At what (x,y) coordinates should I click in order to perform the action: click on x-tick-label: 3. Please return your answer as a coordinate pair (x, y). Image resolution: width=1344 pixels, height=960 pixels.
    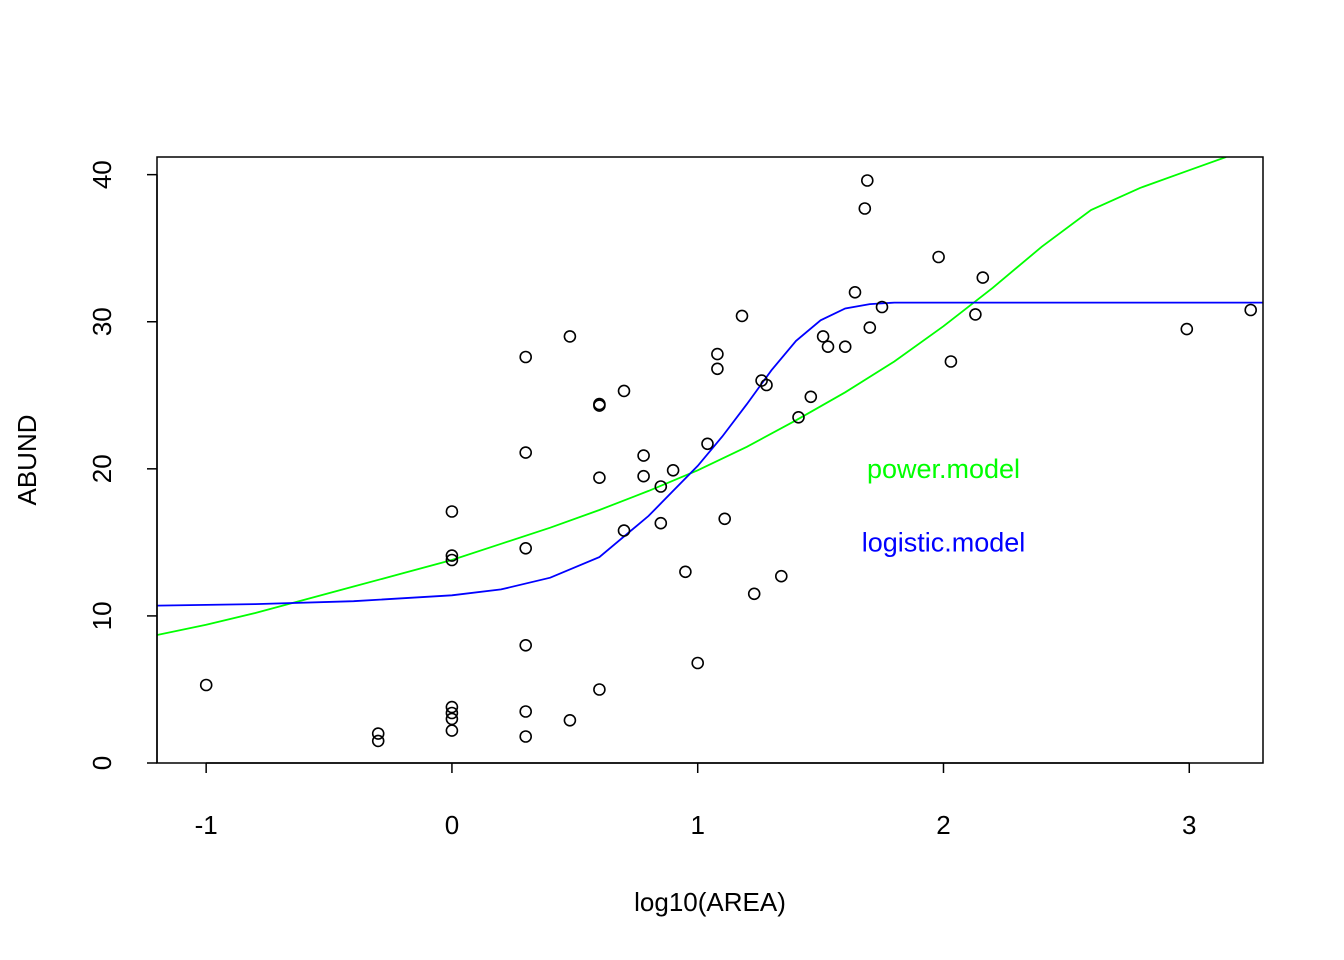
    Looking at the image, I should click on (1189, 825).